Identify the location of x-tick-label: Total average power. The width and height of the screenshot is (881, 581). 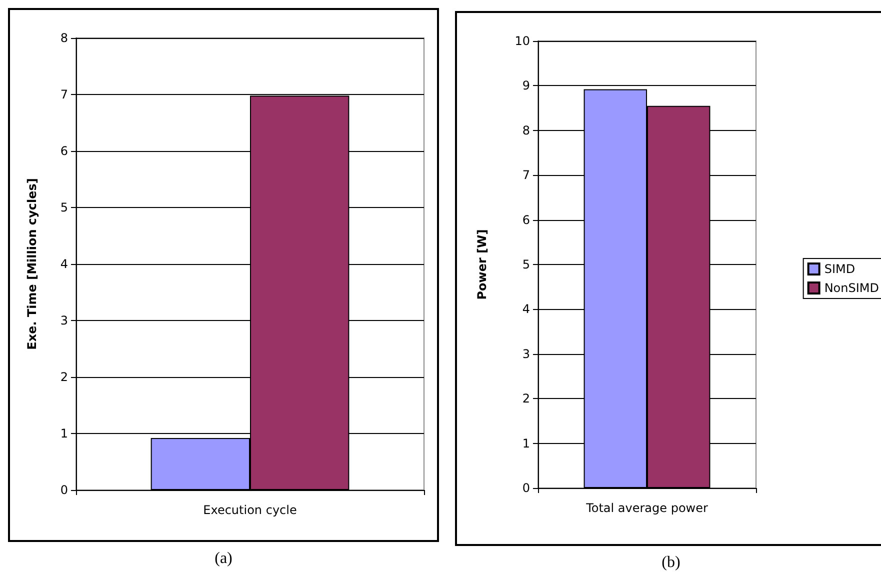
(646, 508).